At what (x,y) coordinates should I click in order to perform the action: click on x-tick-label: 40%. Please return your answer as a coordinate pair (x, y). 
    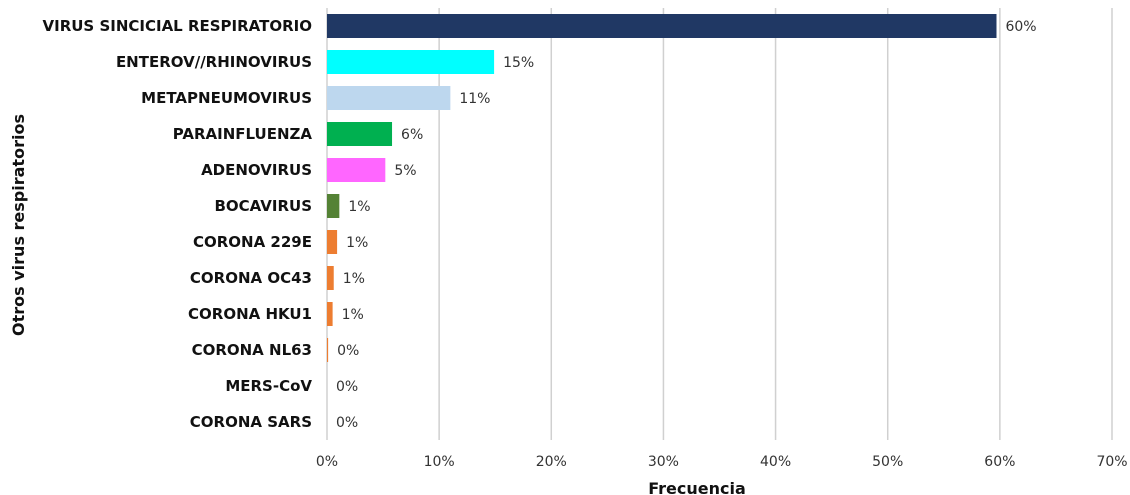
    Looking at the image, I should click on (775, 462).